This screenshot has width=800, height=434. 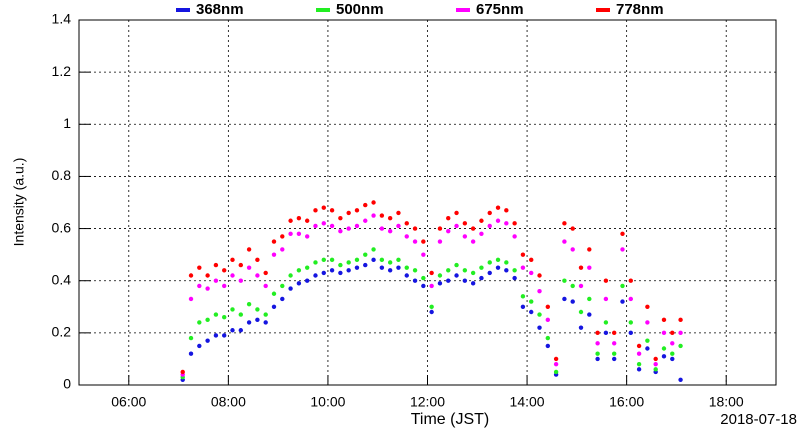 What do you see at coordinates (128, 402) in the screenshot?
I see `x-tick-label: 06:00` at bounding box center [128, 402].